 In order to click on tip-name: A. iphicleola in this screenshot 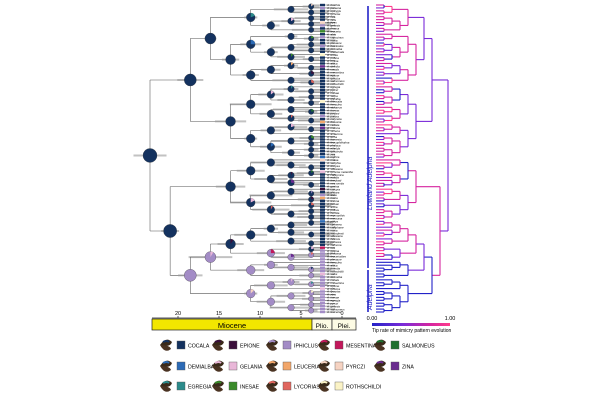, I will do `click(334, 151)`.